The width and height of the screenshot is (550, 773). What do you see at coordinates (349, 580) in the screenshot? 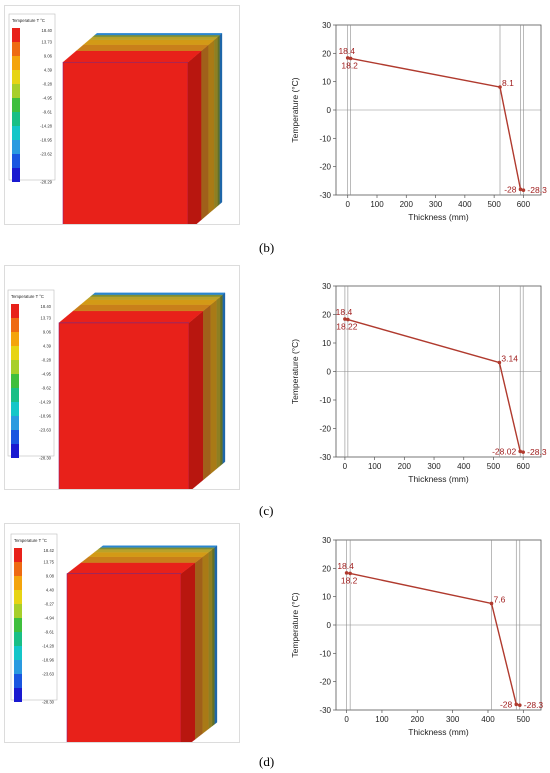
I see `data-label: 18.2` at bounding box center [349, 580].